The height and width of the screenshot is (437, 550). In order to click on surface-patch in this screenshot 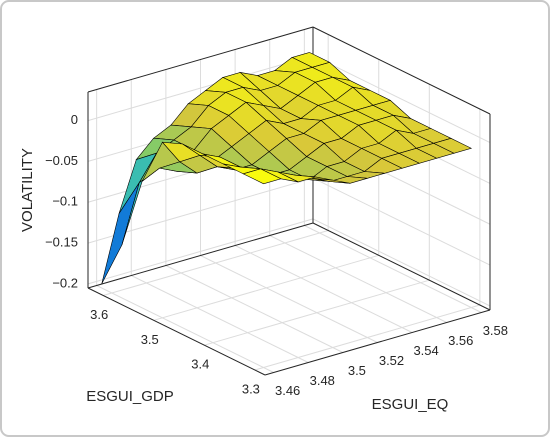, I will do `click(262, 176)`.